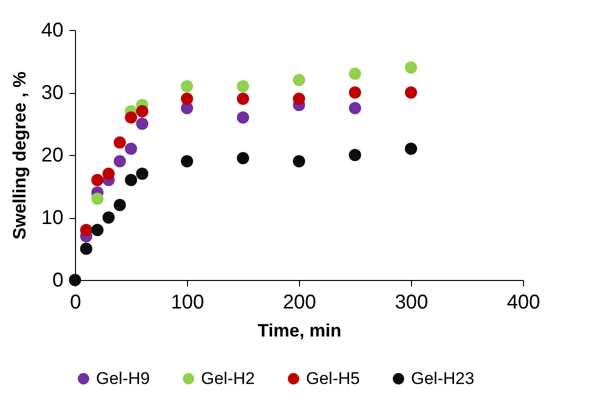  I want to click on y-tick-label: 30, so click(52, 93).